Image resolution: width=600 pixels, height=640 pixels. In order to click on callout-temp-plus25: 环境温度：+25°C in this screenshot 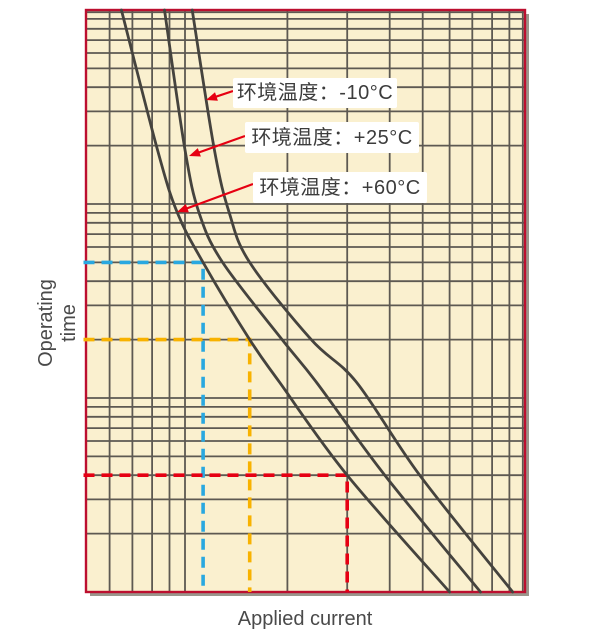, I will do `click(332, 137)`.